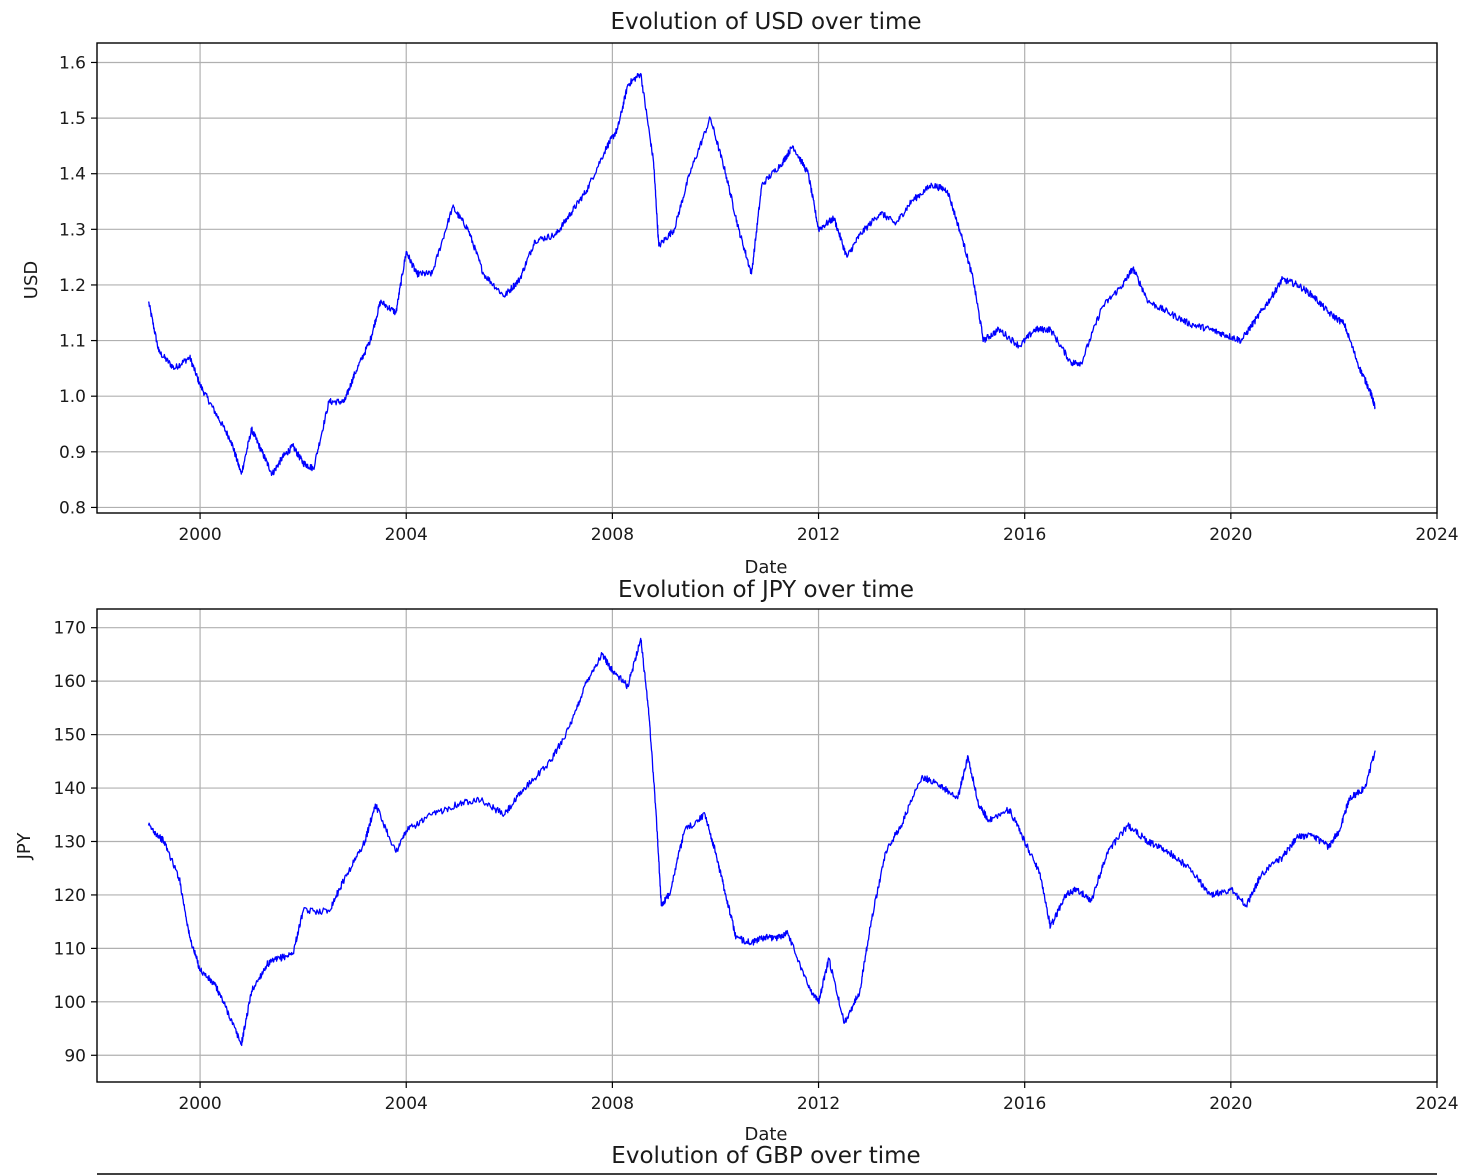 The width and height of the screenshot is (1470, 1176). I want to click on usd-y-axis-label: USD, so click(31, 280).